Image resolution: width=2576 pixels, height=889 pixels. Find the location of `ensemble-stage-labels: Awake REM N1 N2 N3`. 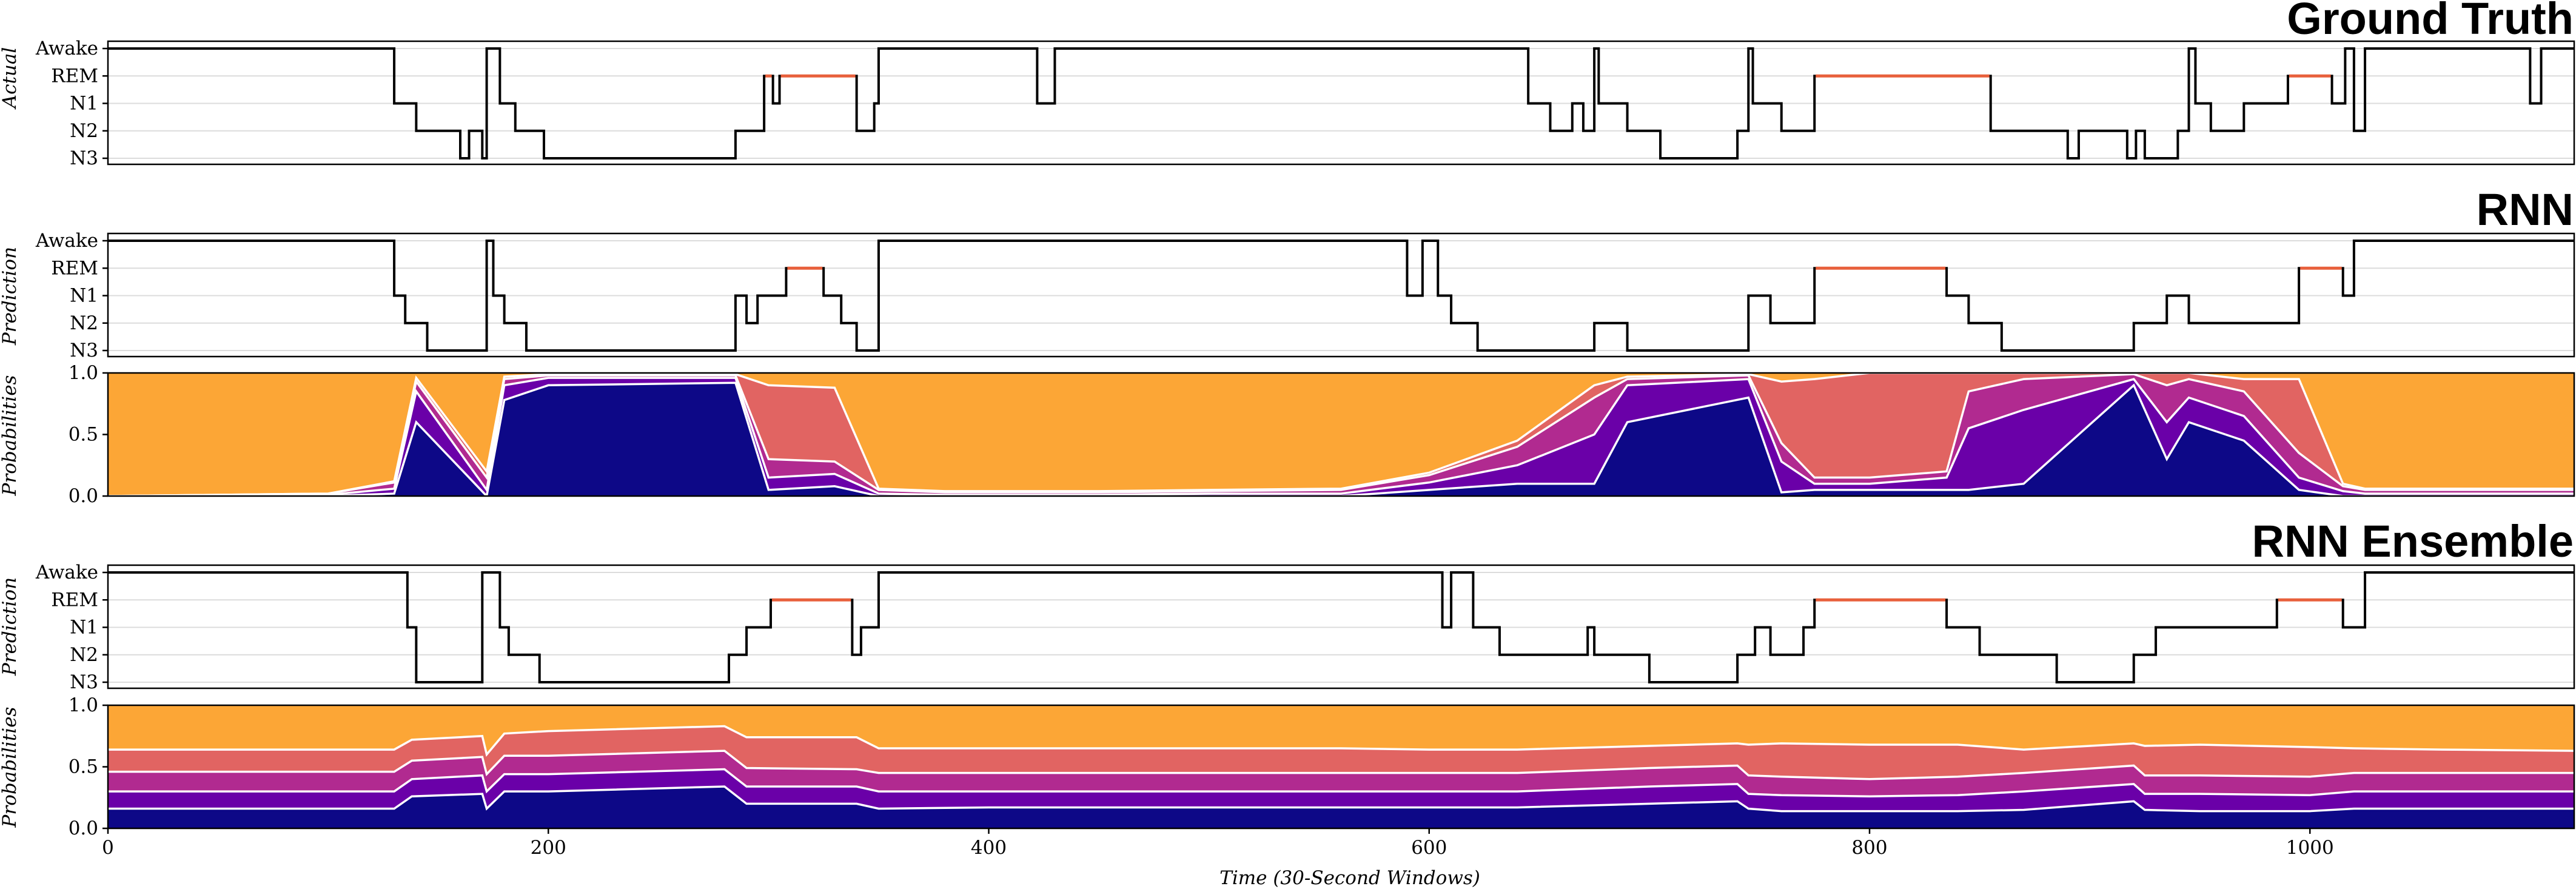

ensemble-stage-labels: Awake REM N1 N2 N3 is located at coordinates (71, 627).